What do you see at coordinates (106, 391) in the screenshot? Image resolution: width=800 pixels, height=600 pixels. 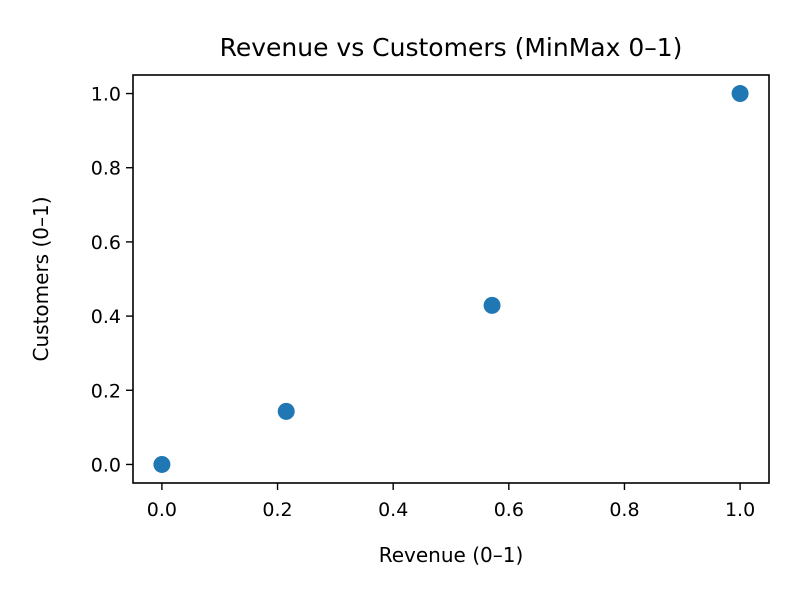 I see `y-tick-label: 0.2` at bounding box center [106, 391].